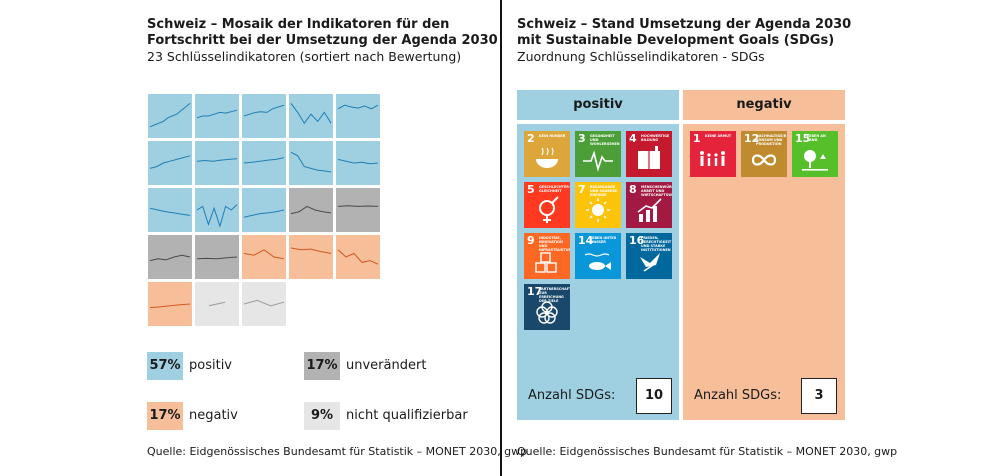  Describe the element at coordinates (554, 189) in the screenshot. I see `sdg-label: GESCHLECHTER-GLEICHHEIT` at that location.